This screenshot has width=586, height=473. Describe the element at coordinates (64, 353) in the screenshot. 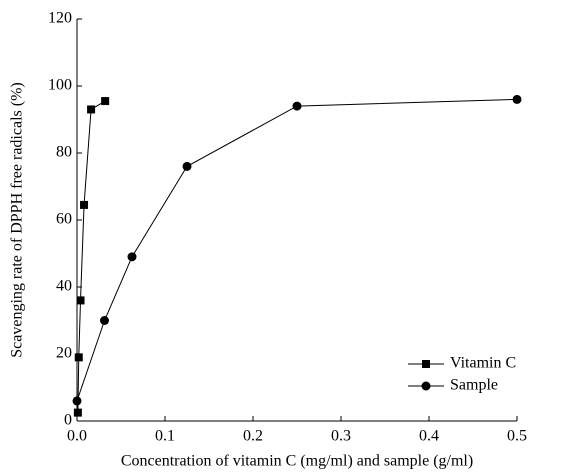

I see `y-tick-label: 20` at that location.